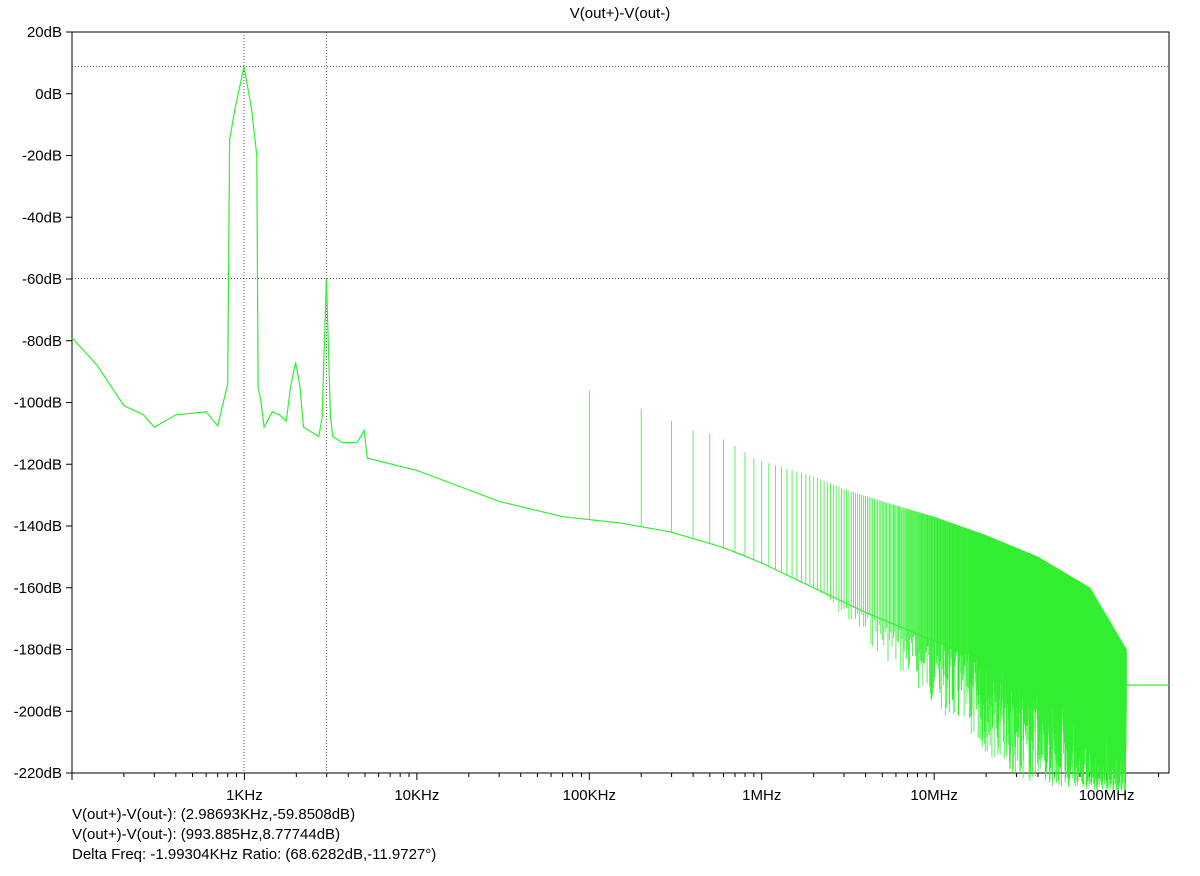 The width and height of the screenshot is (1200, 876). I want to click on x-tick-label: 1MHz, so click(761, 793).